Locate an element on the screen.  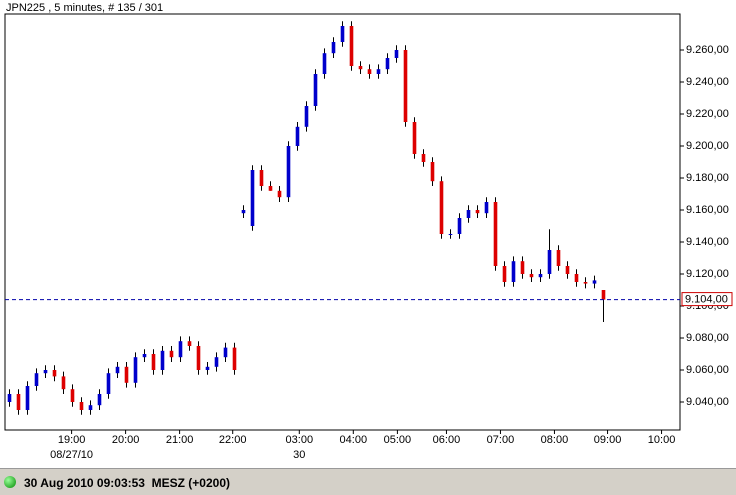
status-bar: 30 Aug 2010 09:03:53 MESZ (+0200) is located at coordinates (368, 481).